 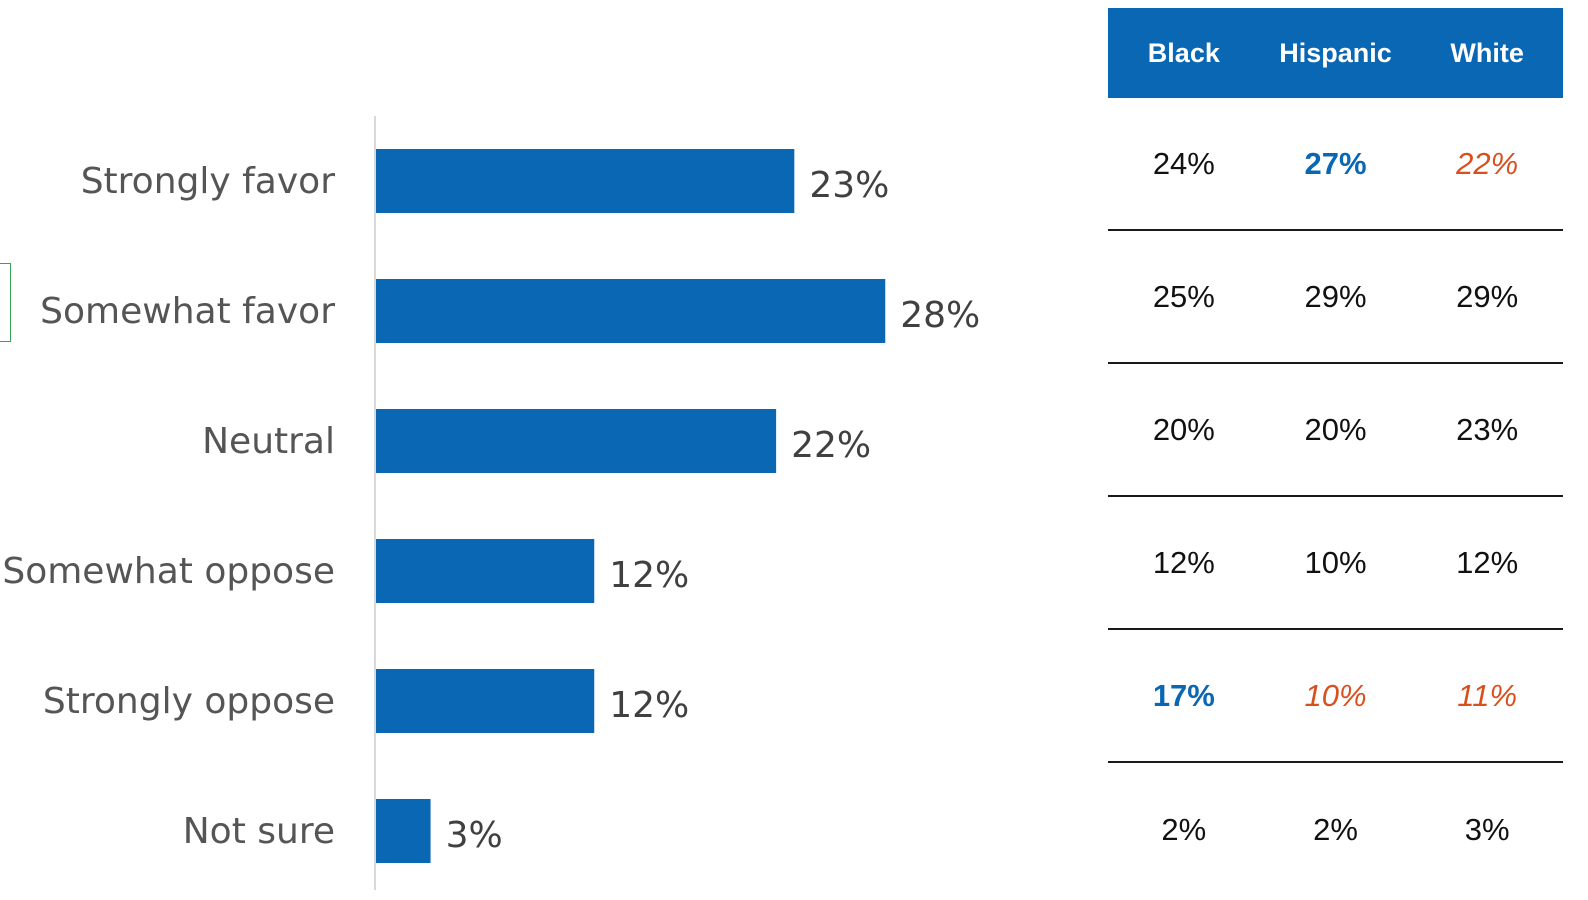 I want to click on category-label: Not sure, so click(x=259, y=831).